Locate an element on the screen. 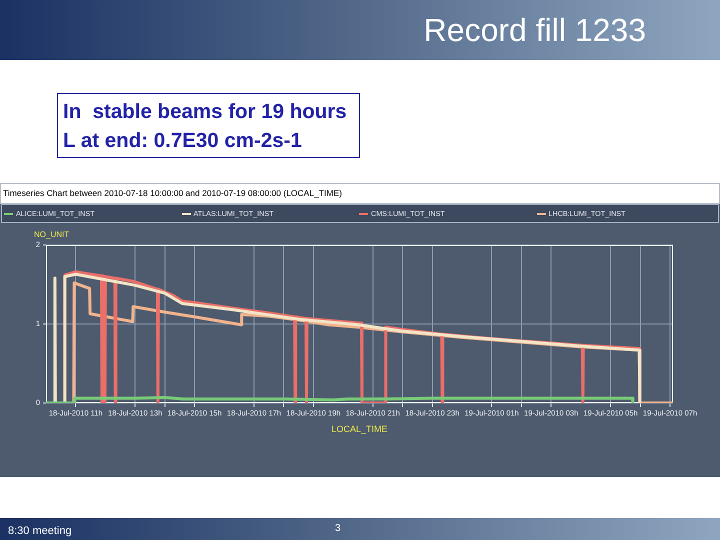 The width and height of the screenshot is (720, 540). text: L at end: 0.7E30 cm-2s-1 is located at coordinates (182, 141).